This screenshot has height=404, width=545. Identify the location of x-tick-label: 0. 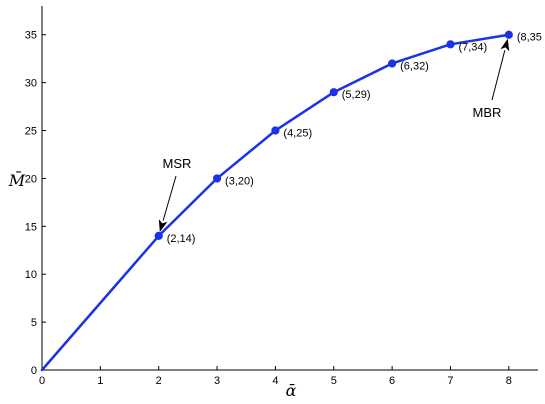
(42, 381).